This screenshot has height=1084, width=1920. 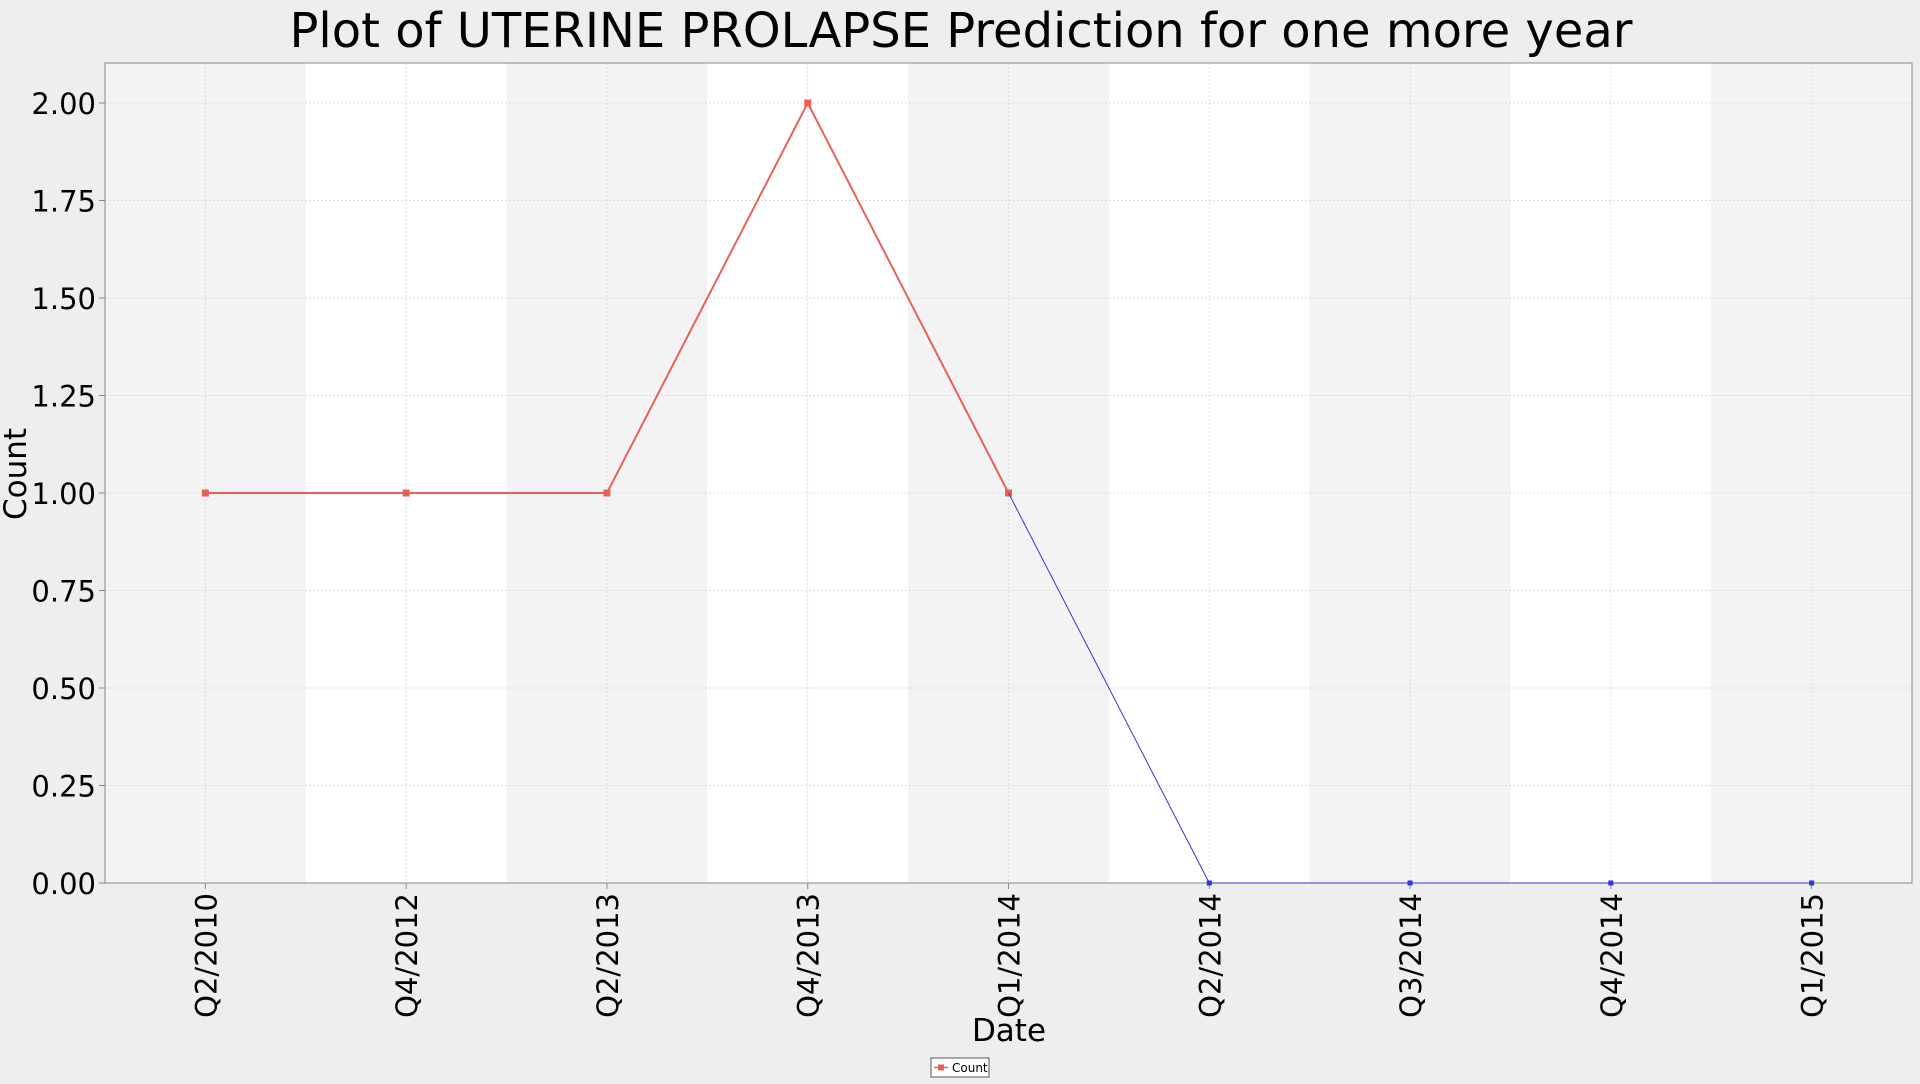 What do you see at coordinates (63, 299) in the screenshot?
I see `y-tick-label: 1.50` at bounding box center [63, 299].